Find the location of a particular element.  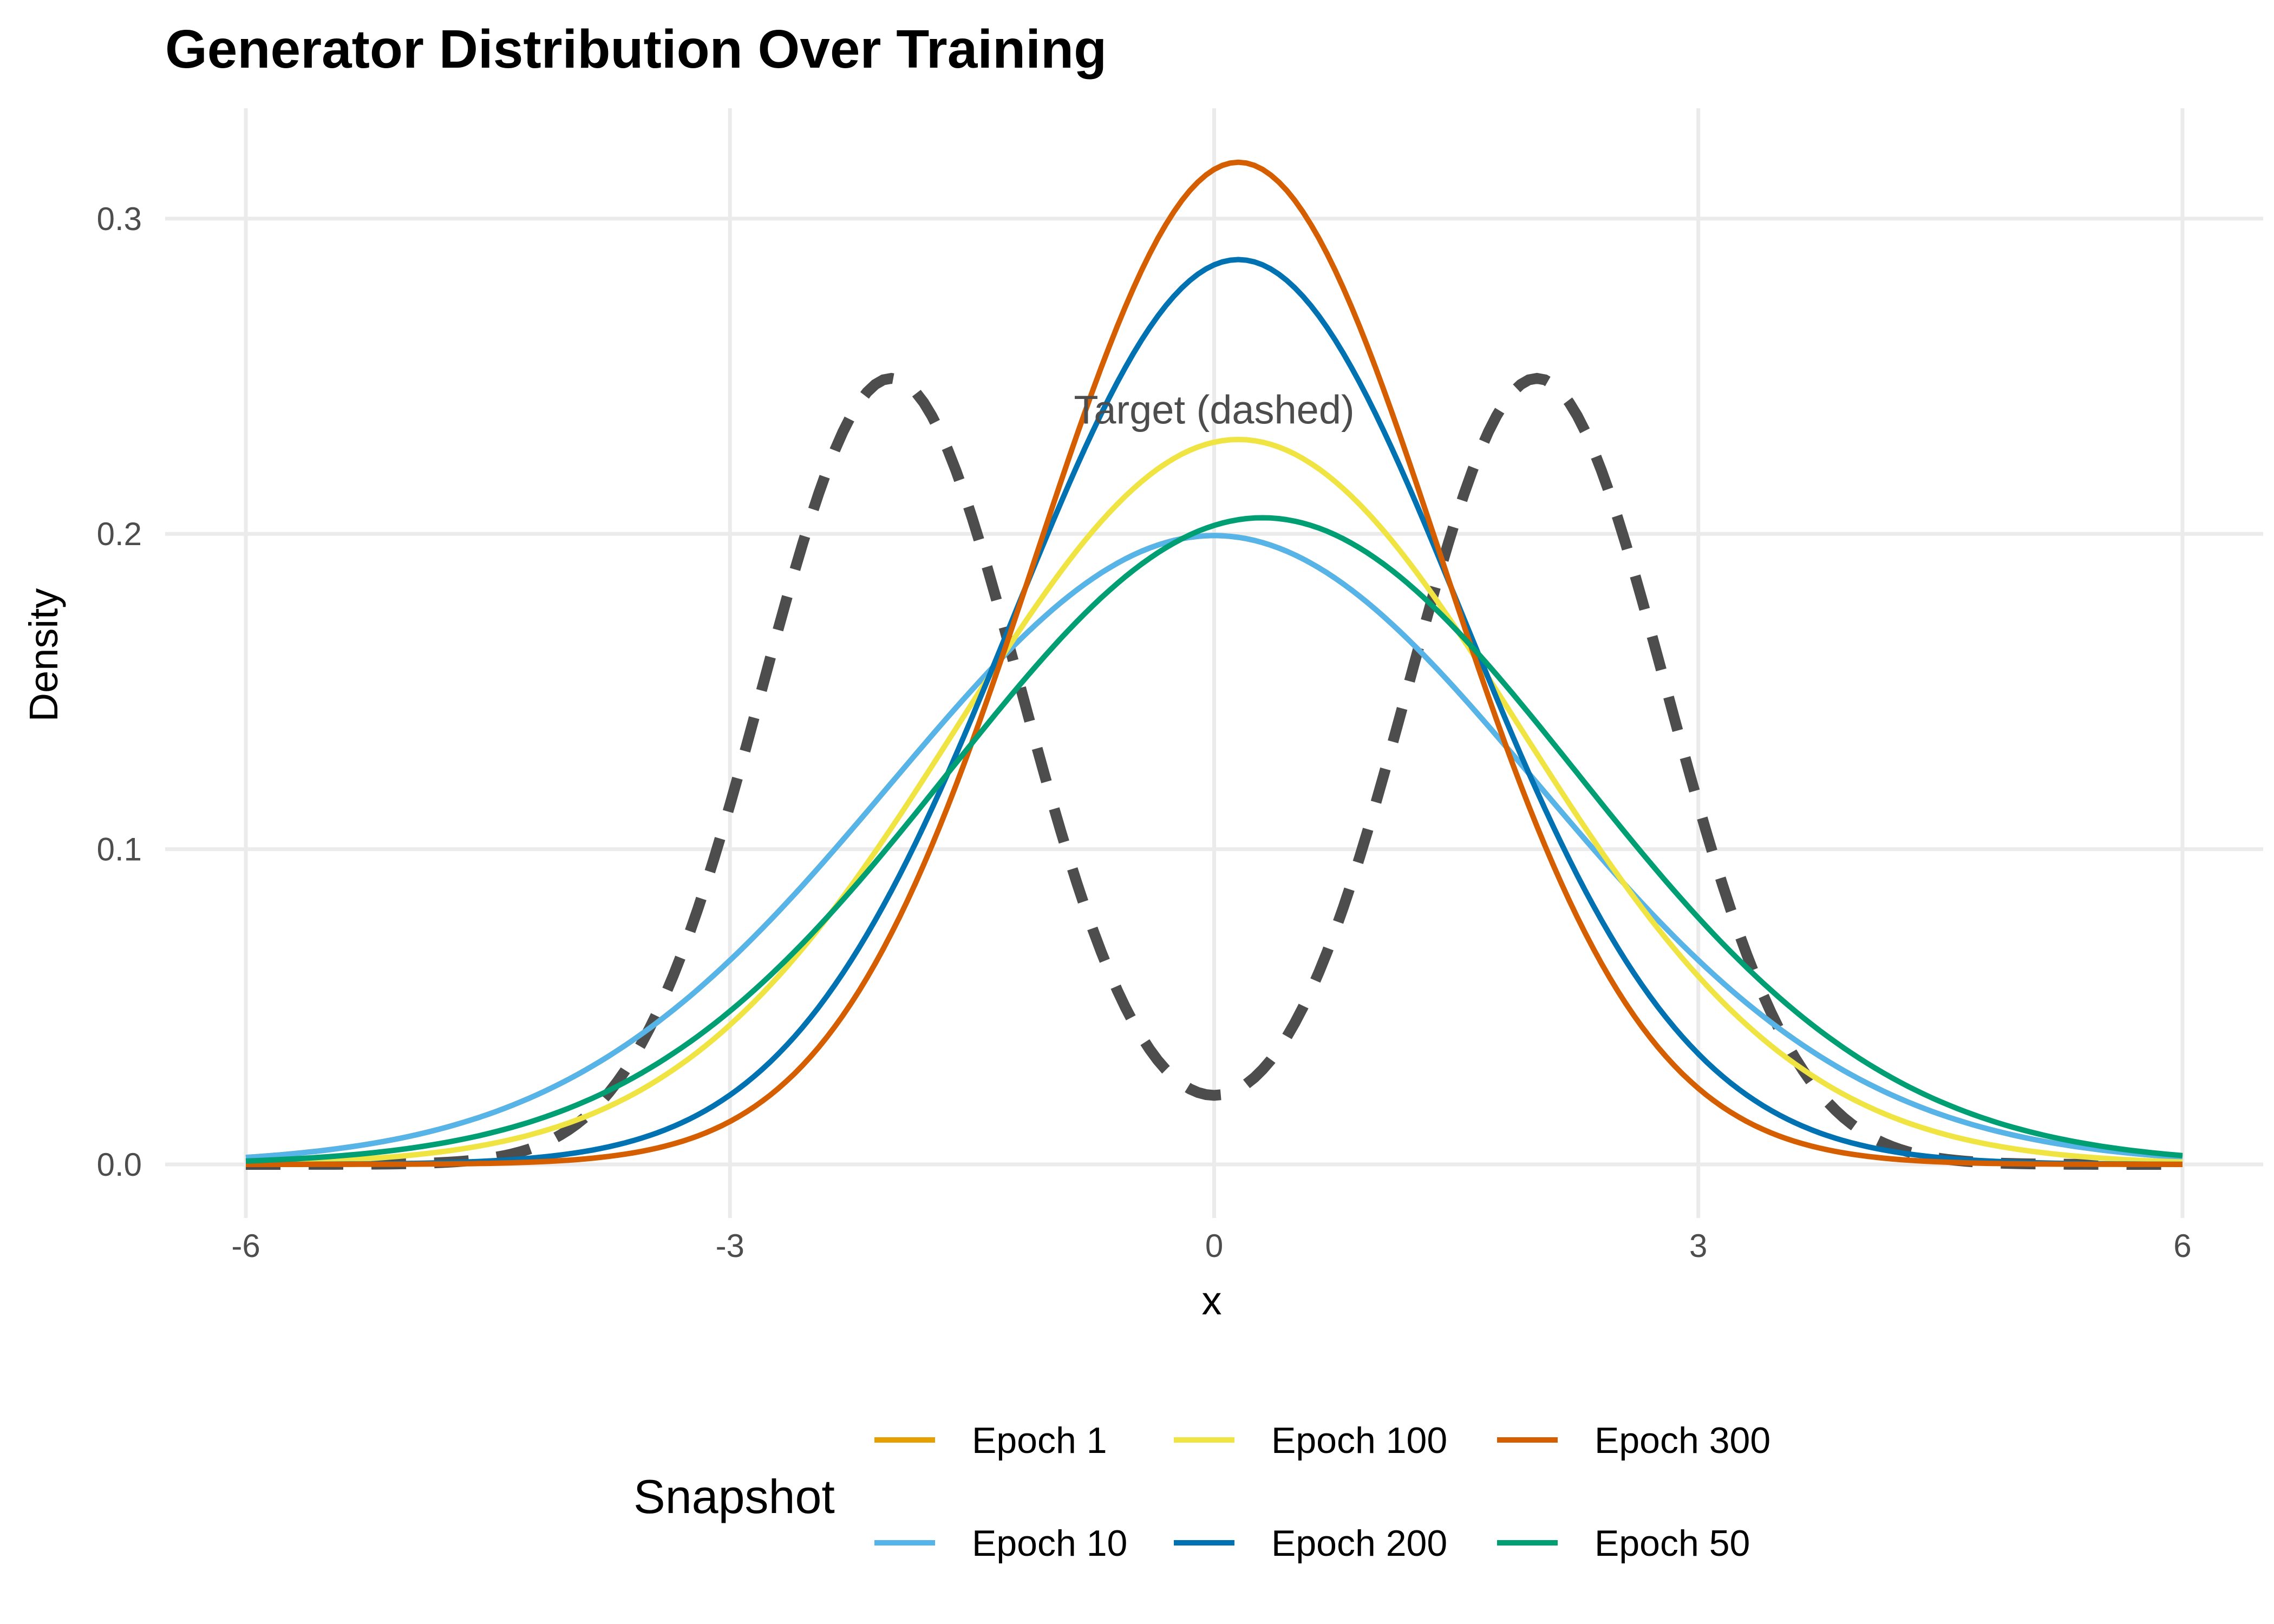

target-annotation: Target (dashed) is located at coordinates (1214, 409).